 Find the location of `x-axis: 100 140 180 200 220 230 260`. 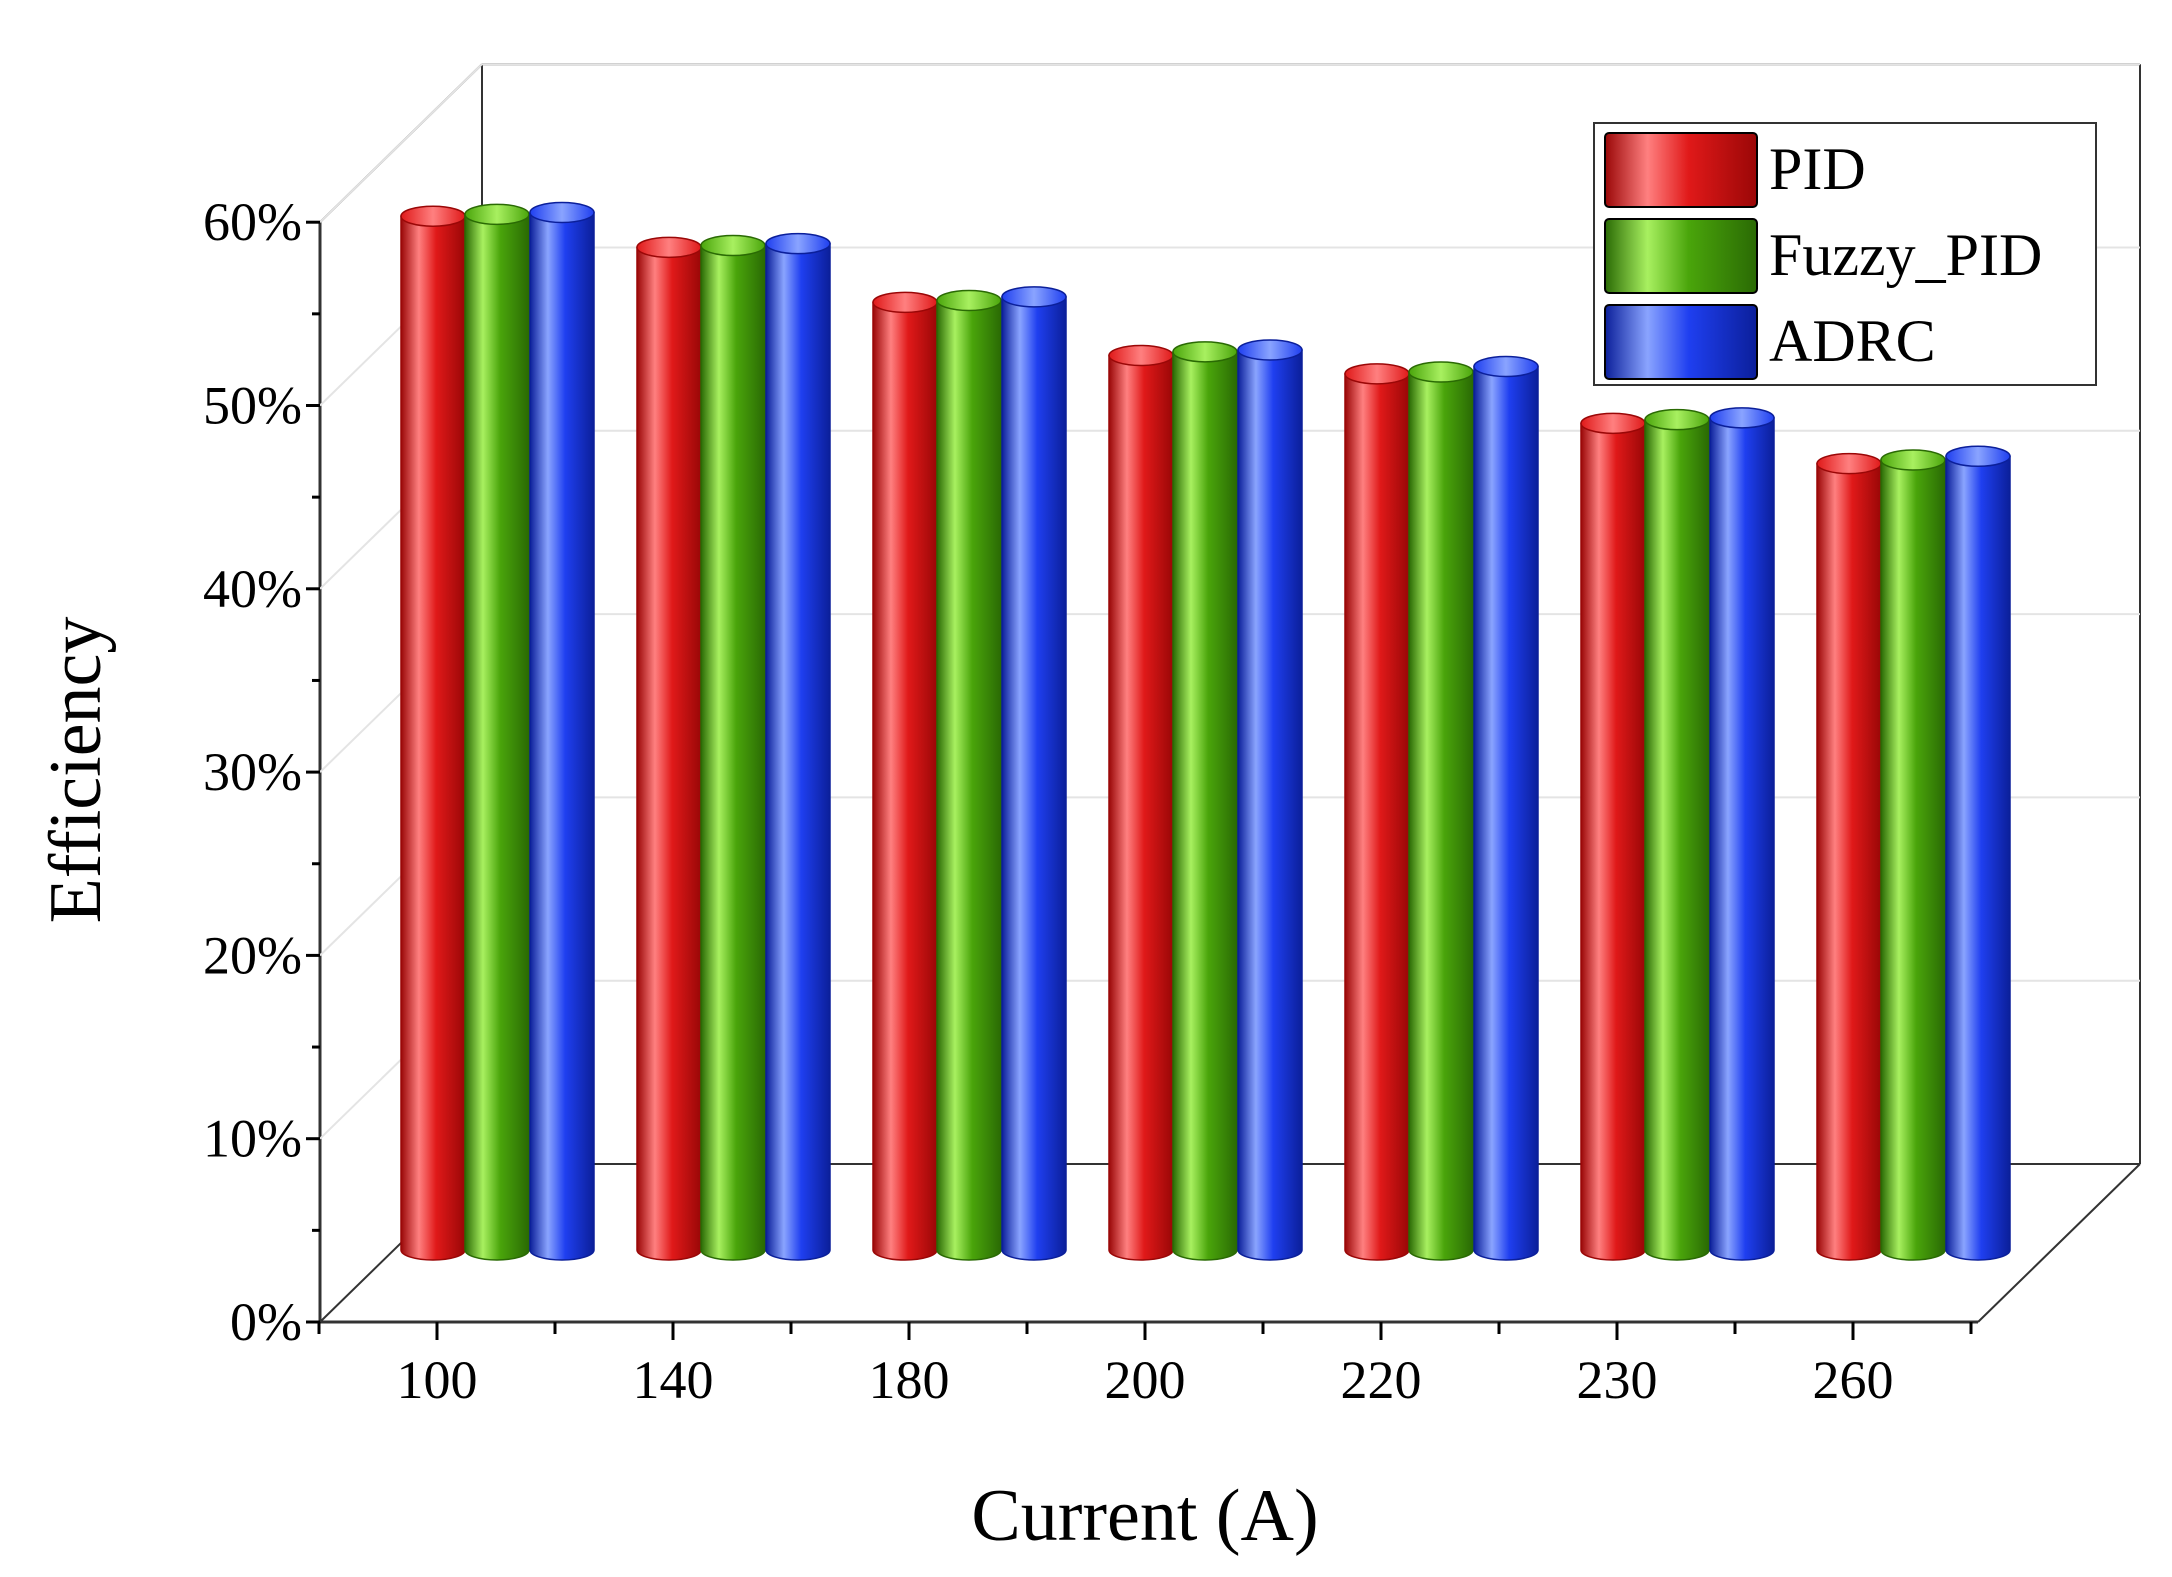

x-axis: 100 140 180 200 220 230 260 is located at coordinates (1145, 1366).